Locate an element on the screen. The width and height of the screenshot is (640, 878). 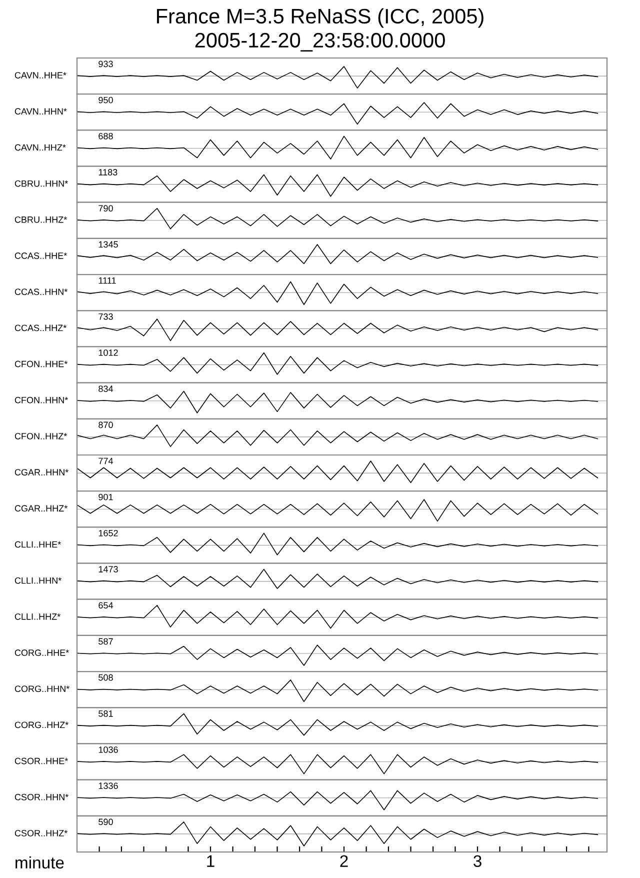
annotation: 733 is located at coordinates (105, 316).